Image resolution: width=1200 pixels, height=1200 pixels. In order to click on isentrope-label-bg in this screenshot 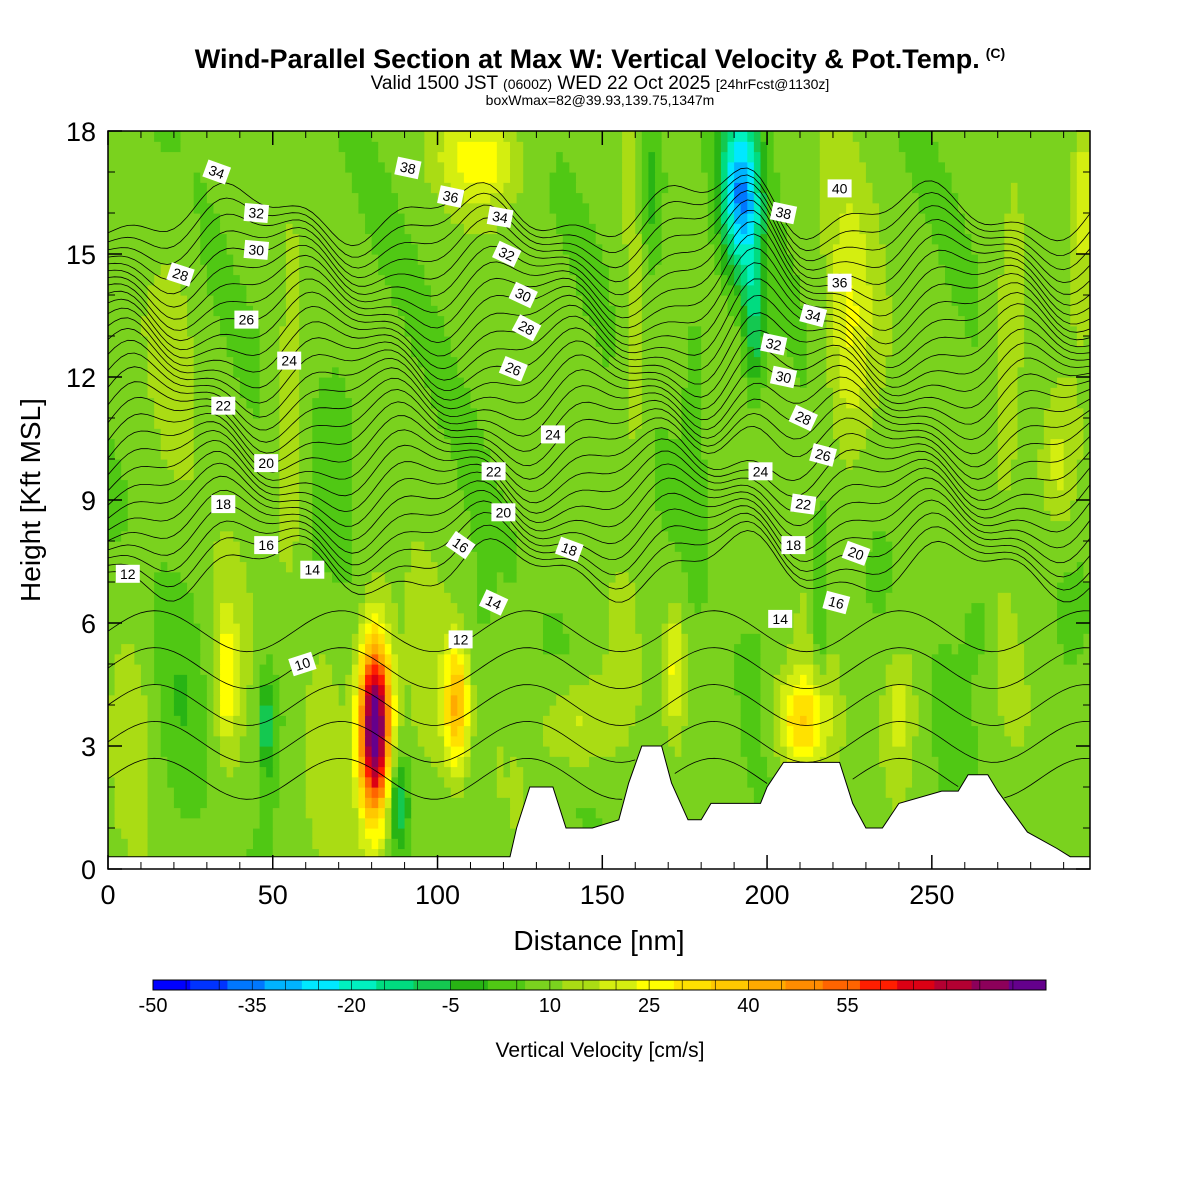, I will do `click(256, 213)`.